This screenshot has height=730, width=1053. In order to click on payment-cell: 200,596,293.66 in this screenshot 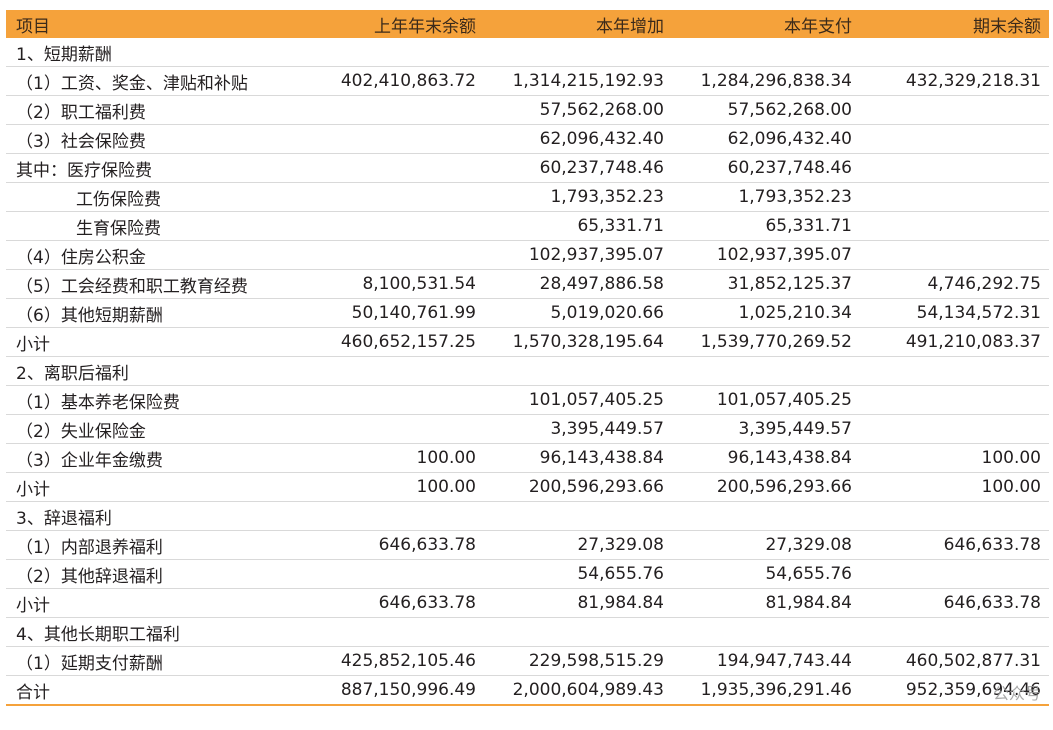, I will do `click(766, 487)`.